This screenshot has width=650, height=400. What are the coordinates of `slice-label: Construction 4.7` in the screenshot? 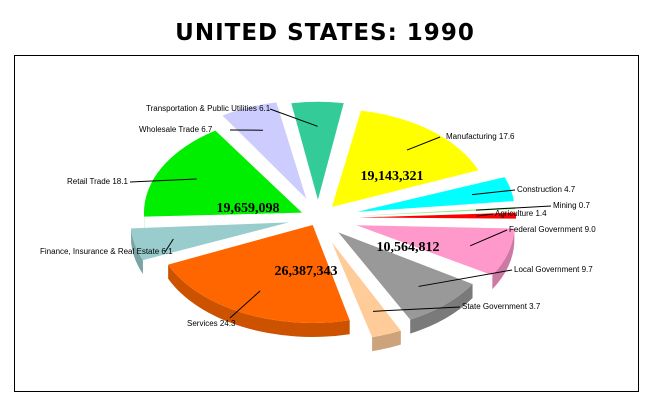 It's located at (546, 189).